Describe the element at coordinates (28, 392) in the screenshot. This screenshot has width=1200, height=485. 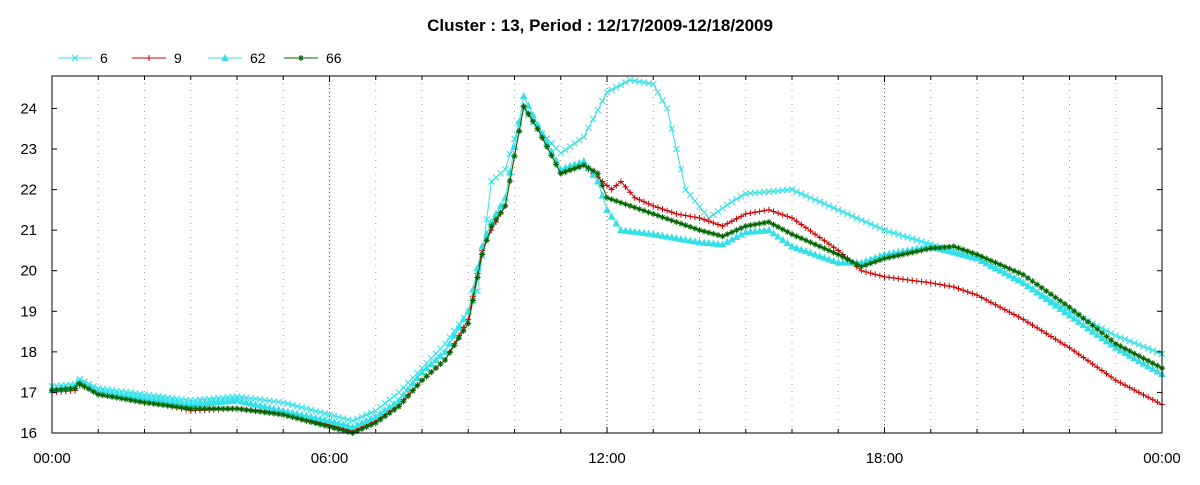
I see `y-tick-label: 17` at that location.